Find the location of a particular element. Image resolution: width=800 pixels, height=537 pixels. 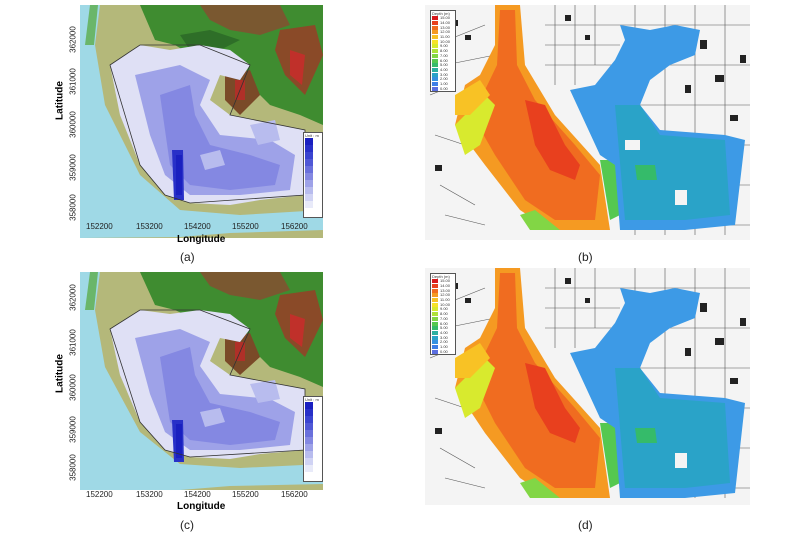

caption-b: (b) is located at coordinates (585, 257).